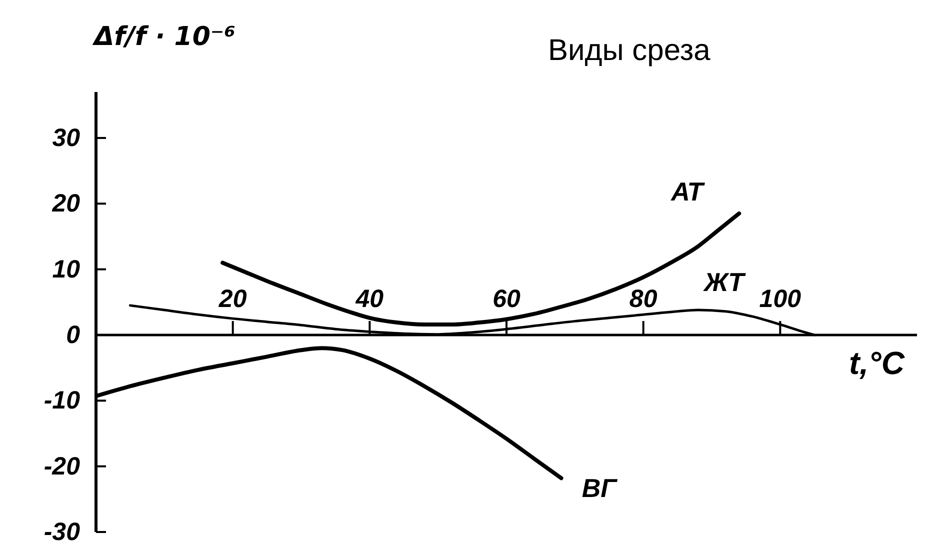 Image resolution: width=940 pixels, height=553 pixels. Describe the element at coordinates (73, 334) in the screenshot. I see `y-tick-label: 0` at that location.